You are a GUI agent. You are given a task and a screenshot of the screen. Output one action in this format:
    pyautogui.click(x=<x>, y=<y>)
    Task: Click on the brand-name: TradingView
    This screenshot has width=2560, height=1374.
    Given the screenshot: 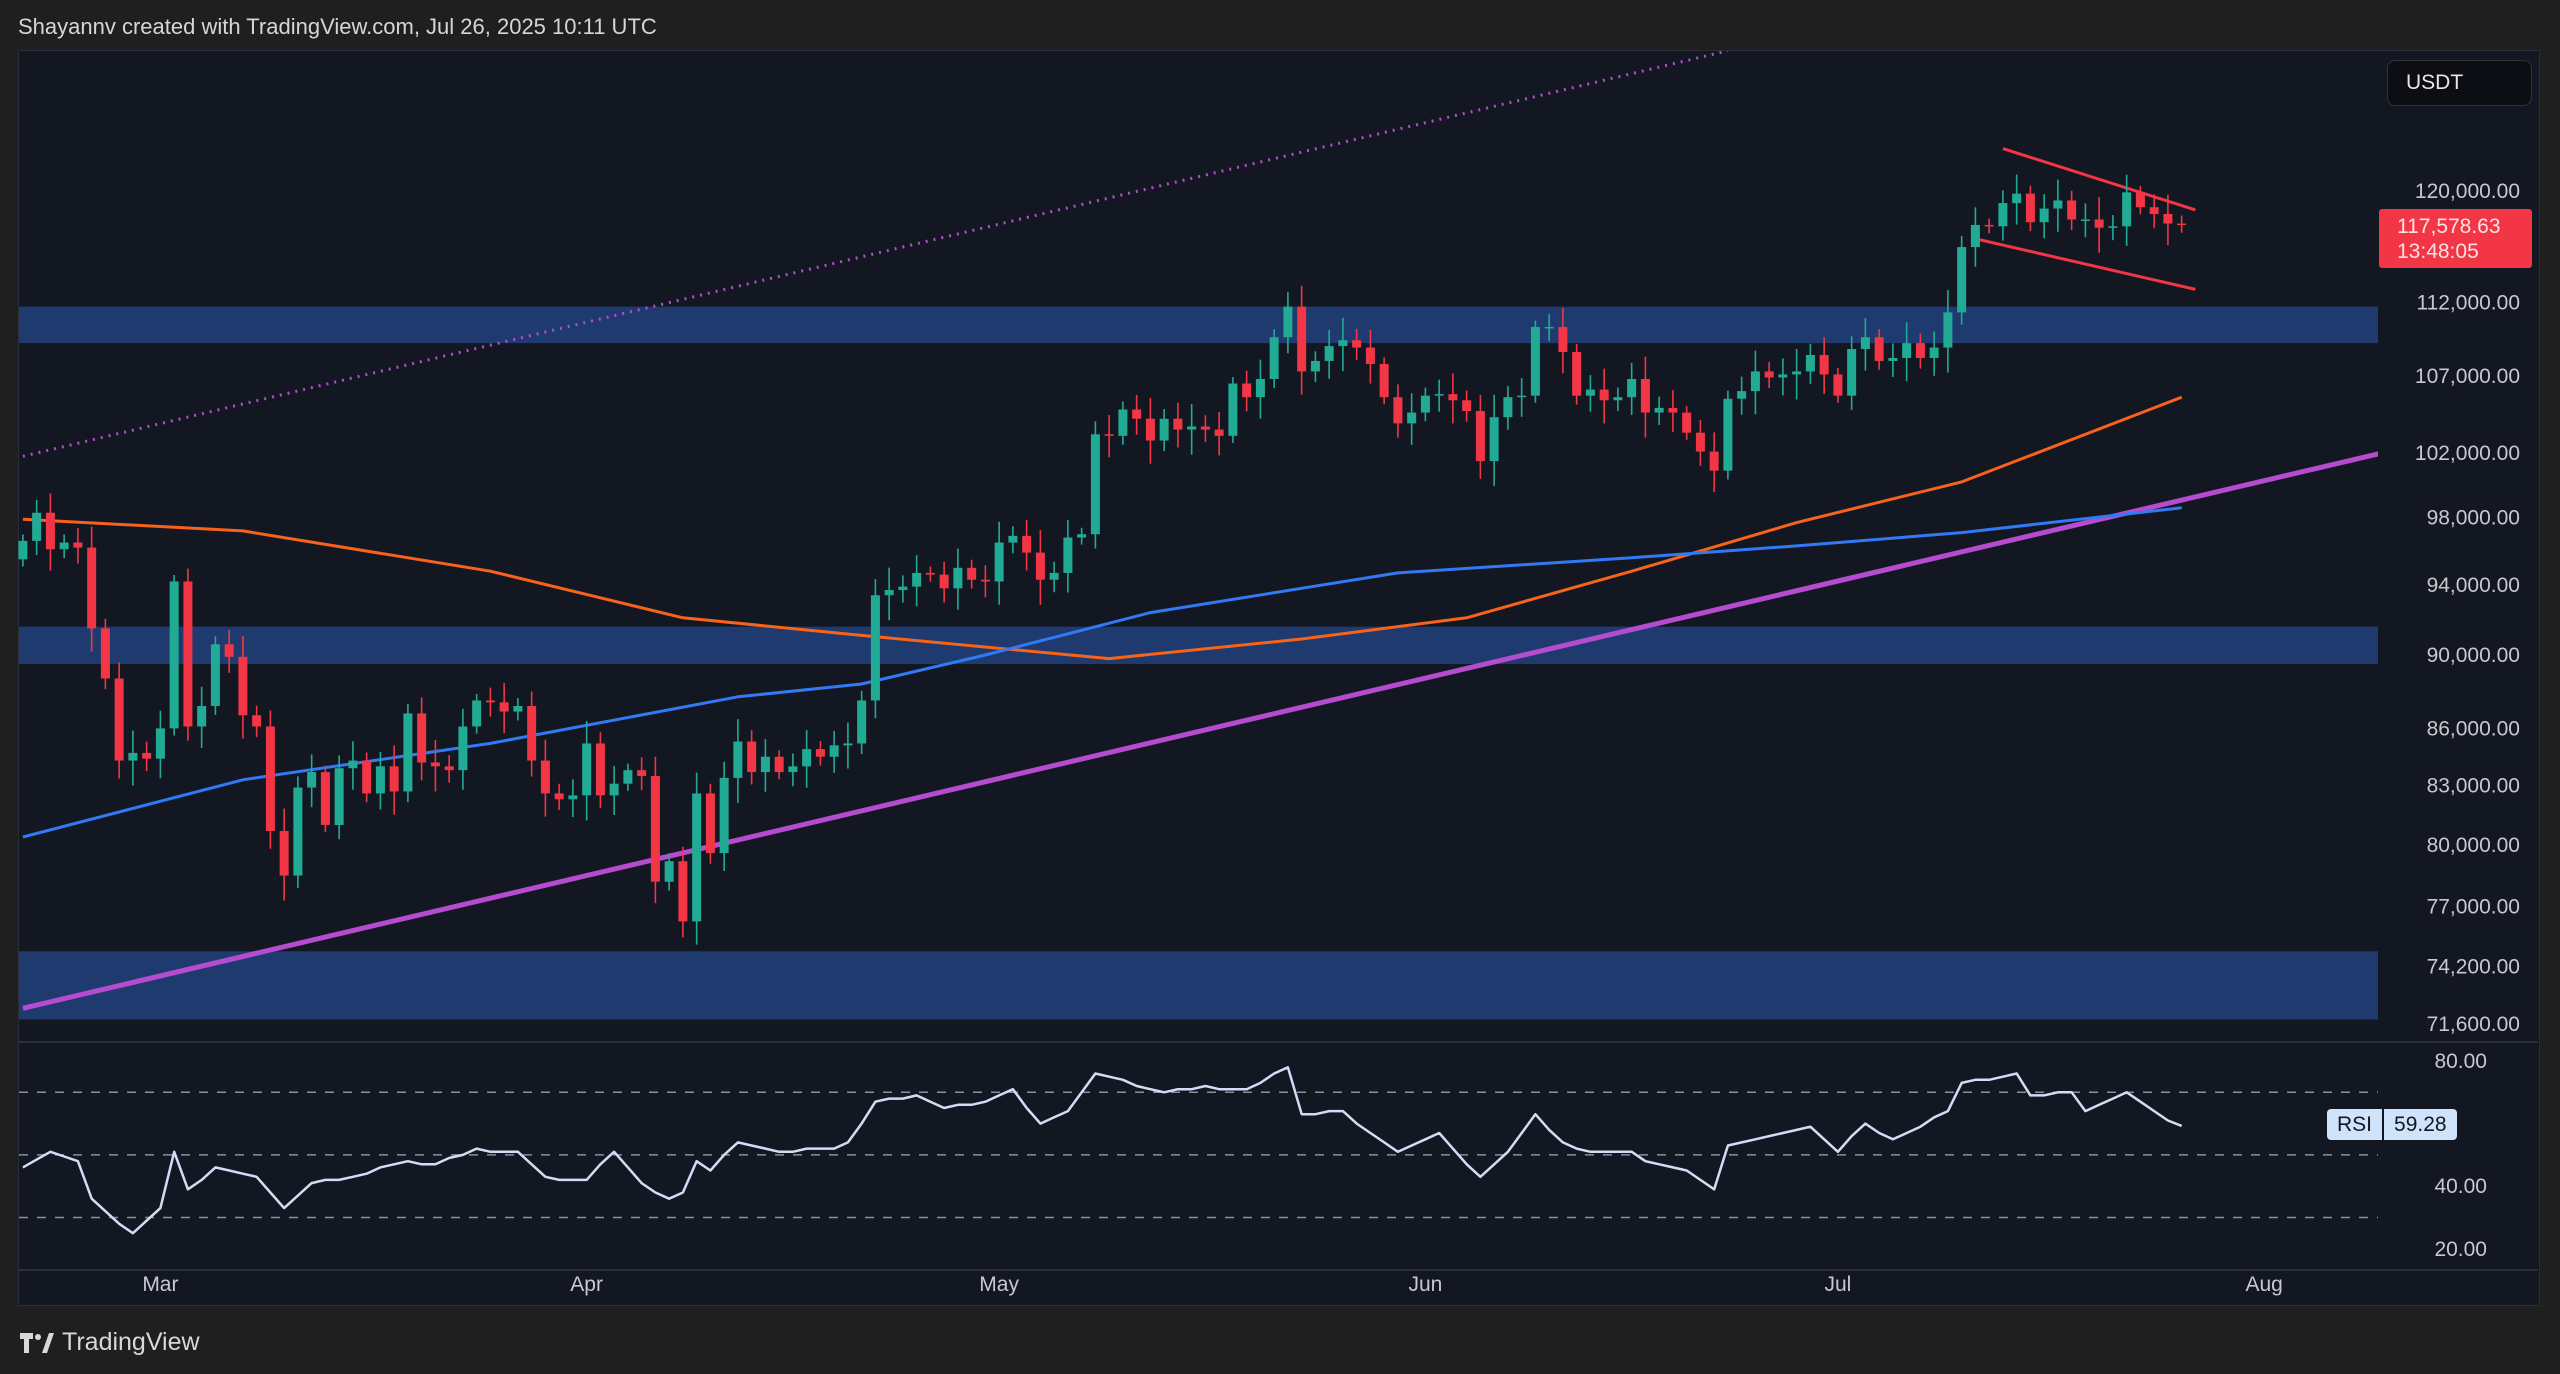 What is the action you would take?
    pyautogui.click(x=131, y=1342)
    